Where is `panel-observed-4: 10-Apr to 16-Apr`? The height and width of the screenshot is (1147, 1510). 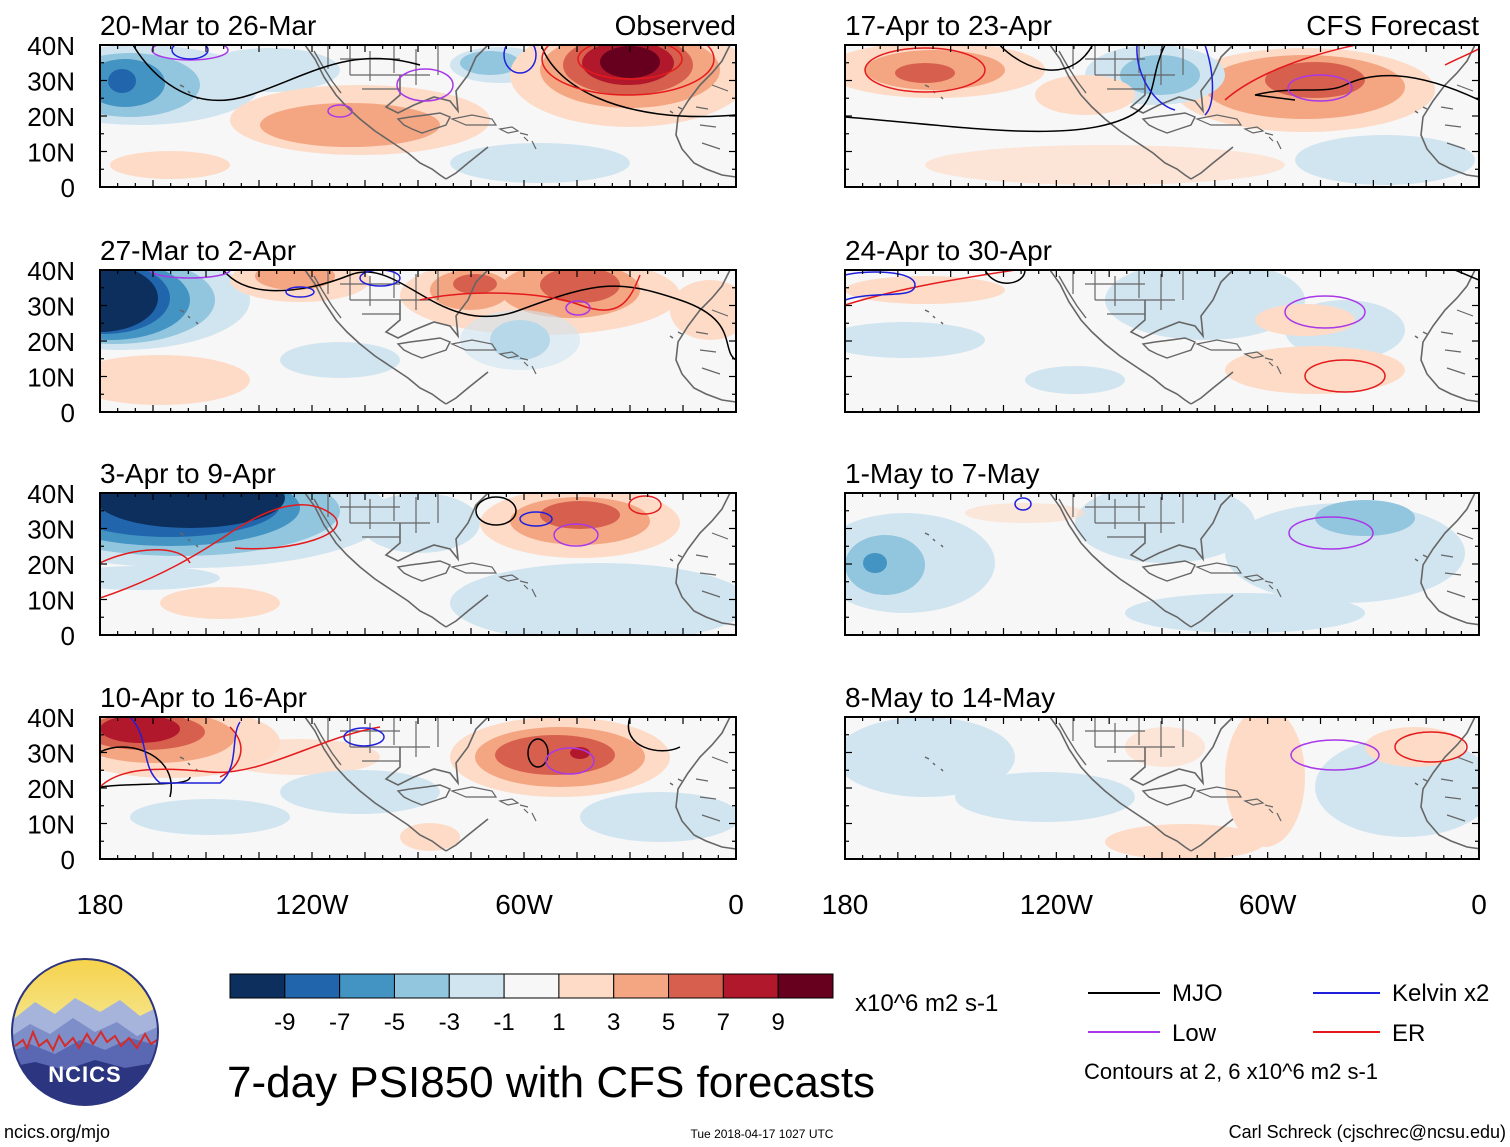
panel-observed-4: 10-Apr to 16-Apr is located at coordinates (418, 771).